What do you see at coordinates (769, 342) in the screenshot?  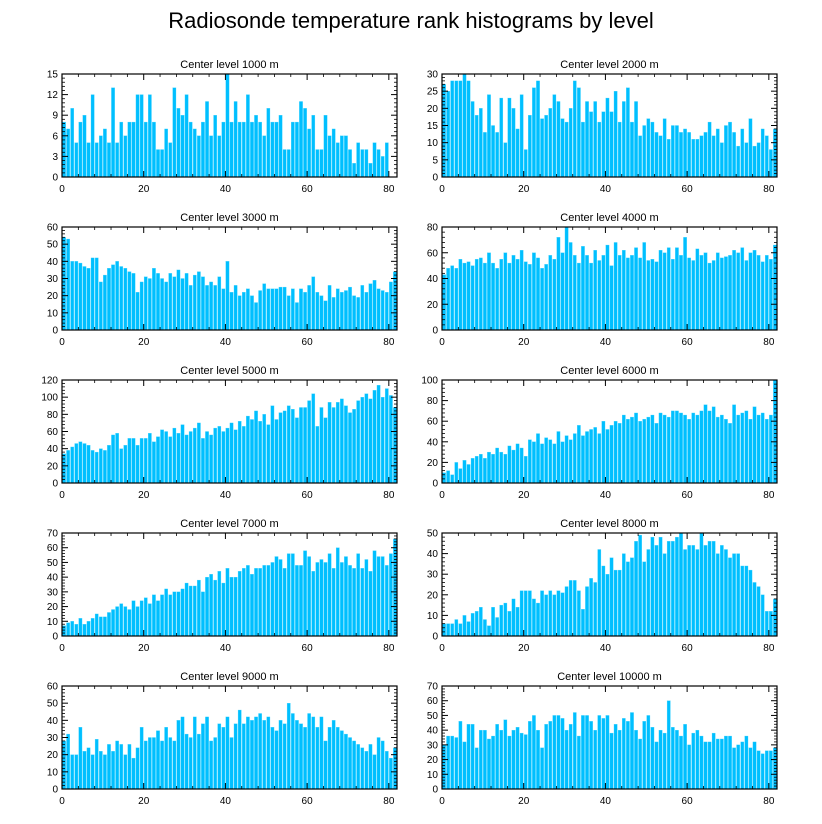 I see `x-tick-label: 80` at bounding box center [769, 342].